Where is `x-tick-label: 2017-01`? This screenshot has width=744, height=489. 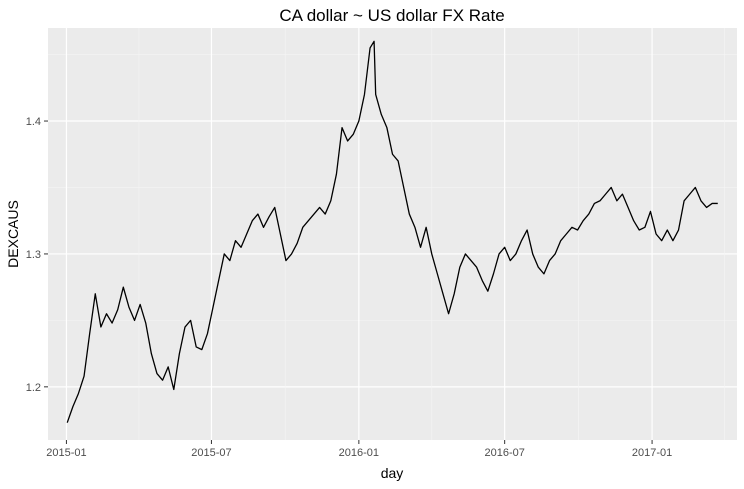
x-tick-label: 2017-01 is located at coordinates (652, 453).